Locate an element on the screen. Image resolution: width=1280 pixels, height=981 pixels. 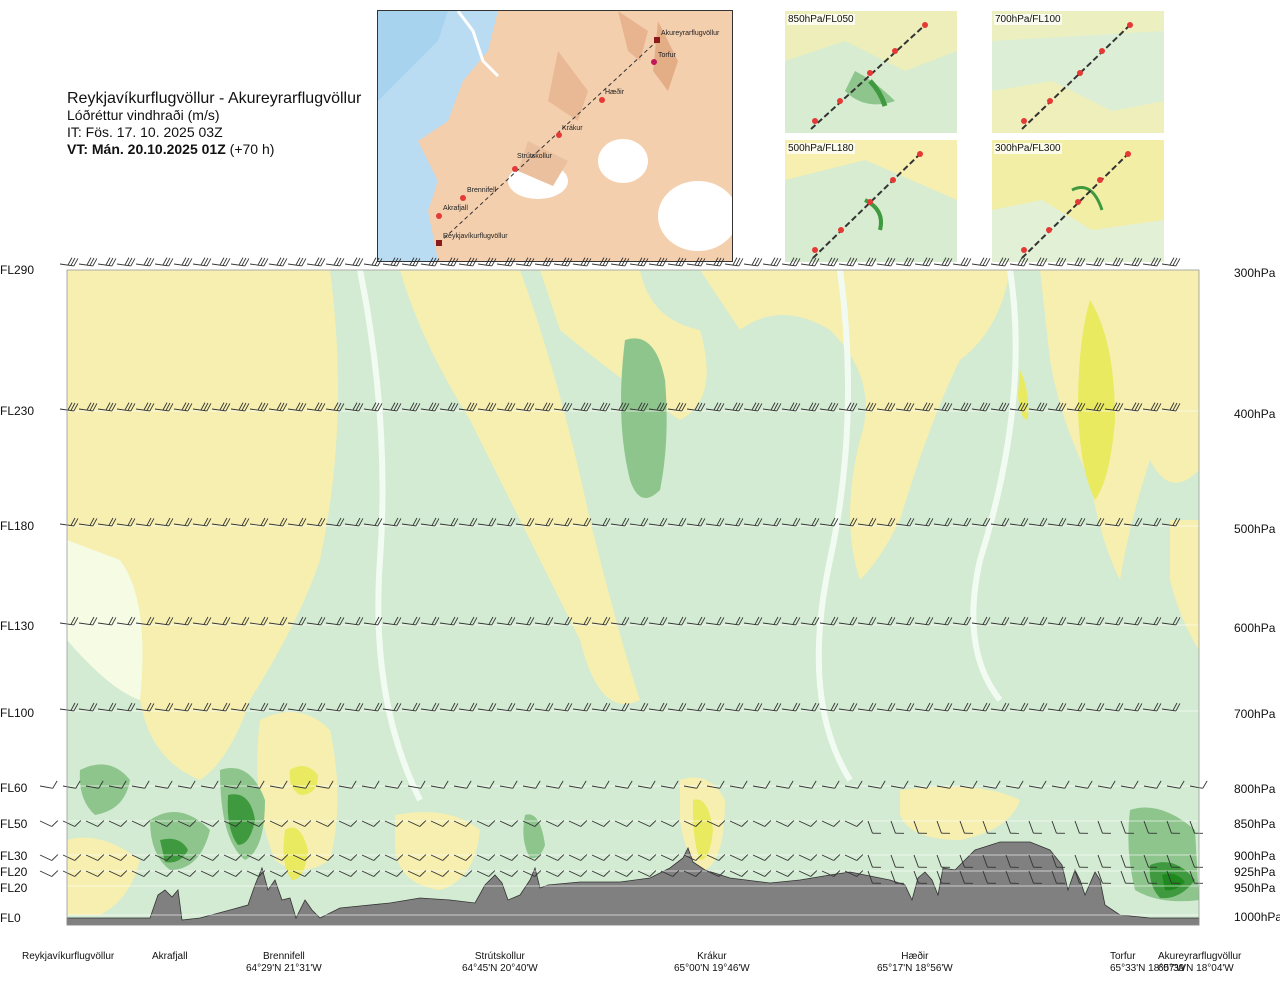
waypoint-coord: 65°17'N 18°56'W is located at coordinates (915, 968).